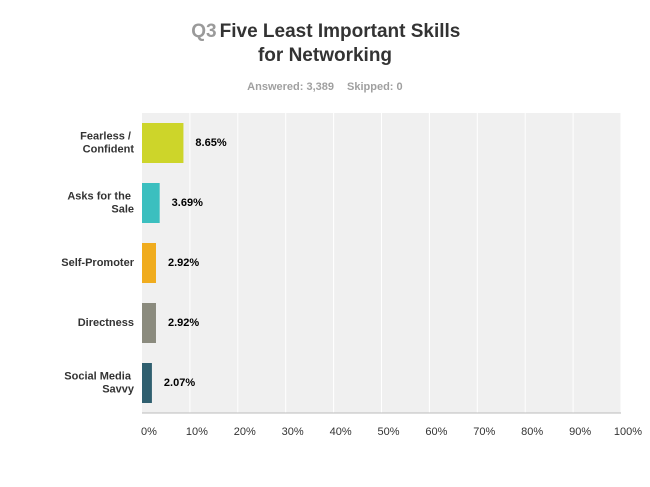 This screenshot has width=650, height=487. I want to click on x-tick-label: 70%, so click(484, 432).